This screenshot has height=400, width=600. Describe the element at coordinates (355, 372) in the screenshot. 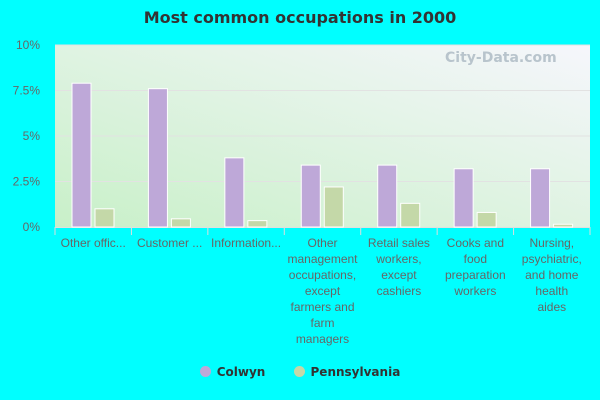

I see `legend-label: Pennsylvania` at that location.